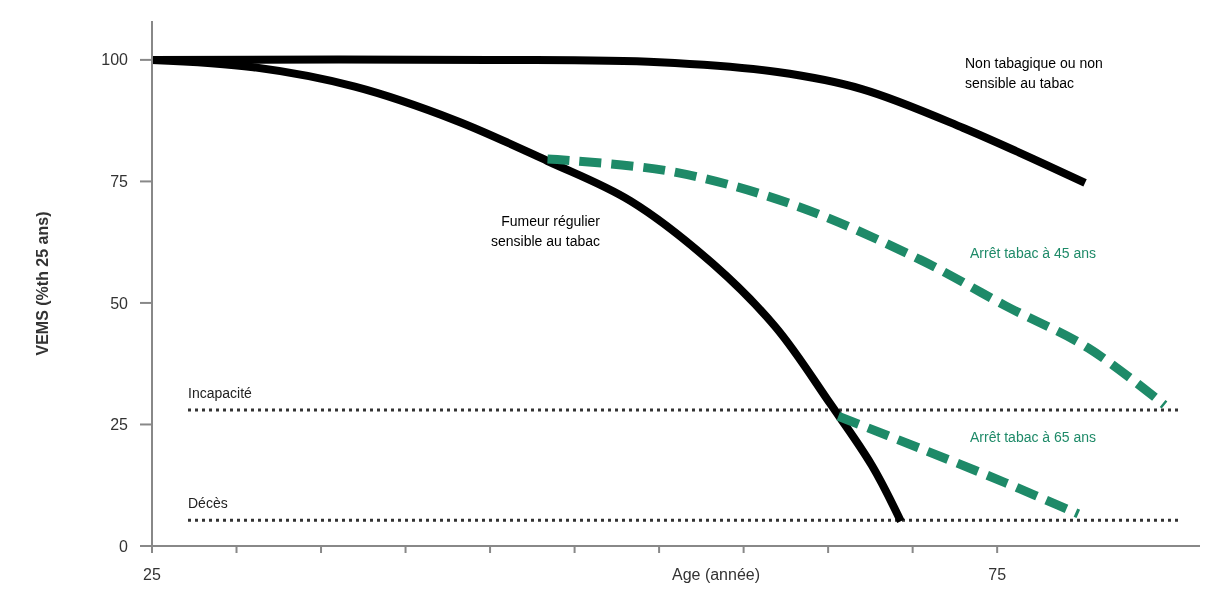 The image size is (1206, 602). What do you see at coordinates (546, 231) in the screenshot?
I see `series-label: Fumeur régulier sensible au tabac` at bounding box center [546, 231].